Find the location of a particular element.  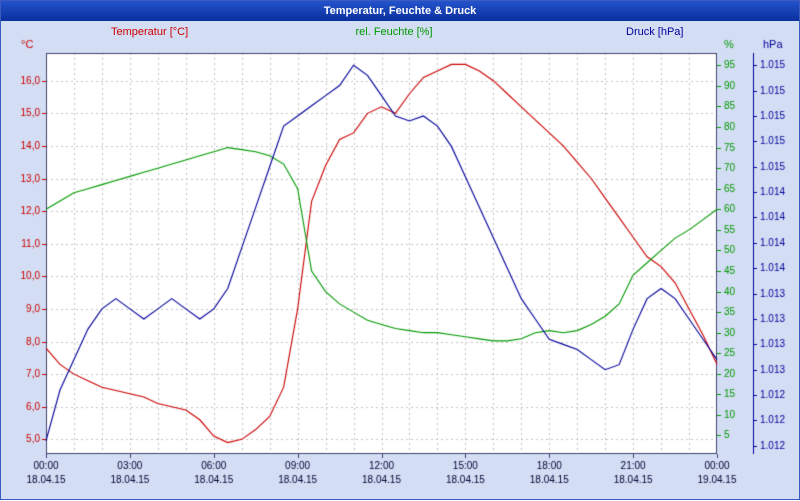

title-bar: Temperatur, Feuchte & Druck is located at coordinates (400, 11).